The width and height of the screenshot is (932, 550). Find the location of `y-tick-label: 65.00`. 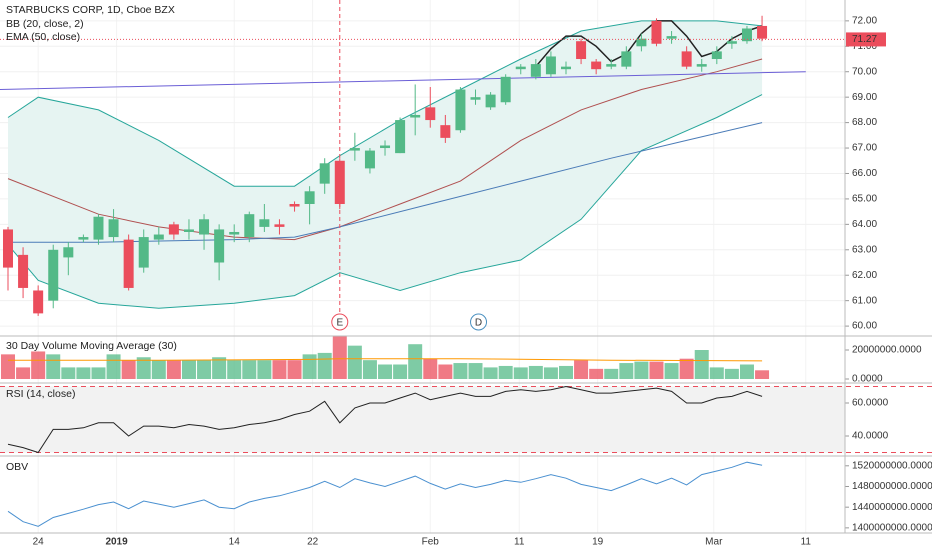

y-tick-label: 65.00 is located at coordinates (864, 199).